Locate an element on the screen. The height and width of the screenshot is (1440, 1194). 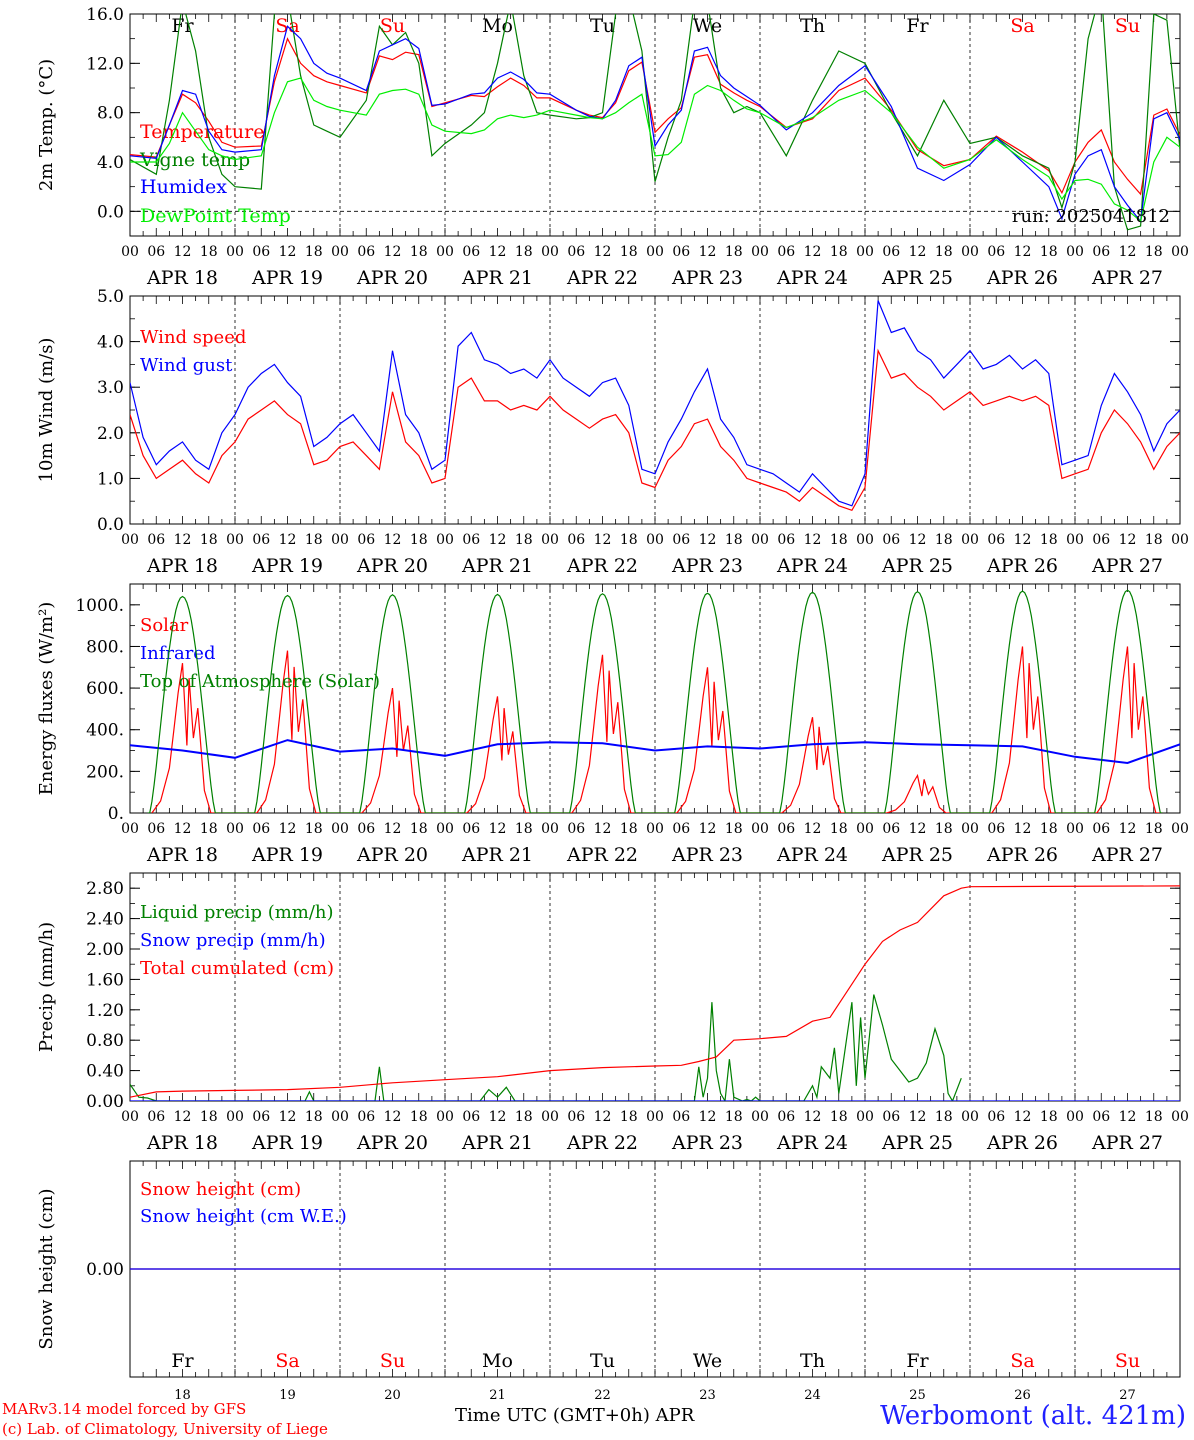
weekday-label: Tu is located at coordinates (602, 1361).